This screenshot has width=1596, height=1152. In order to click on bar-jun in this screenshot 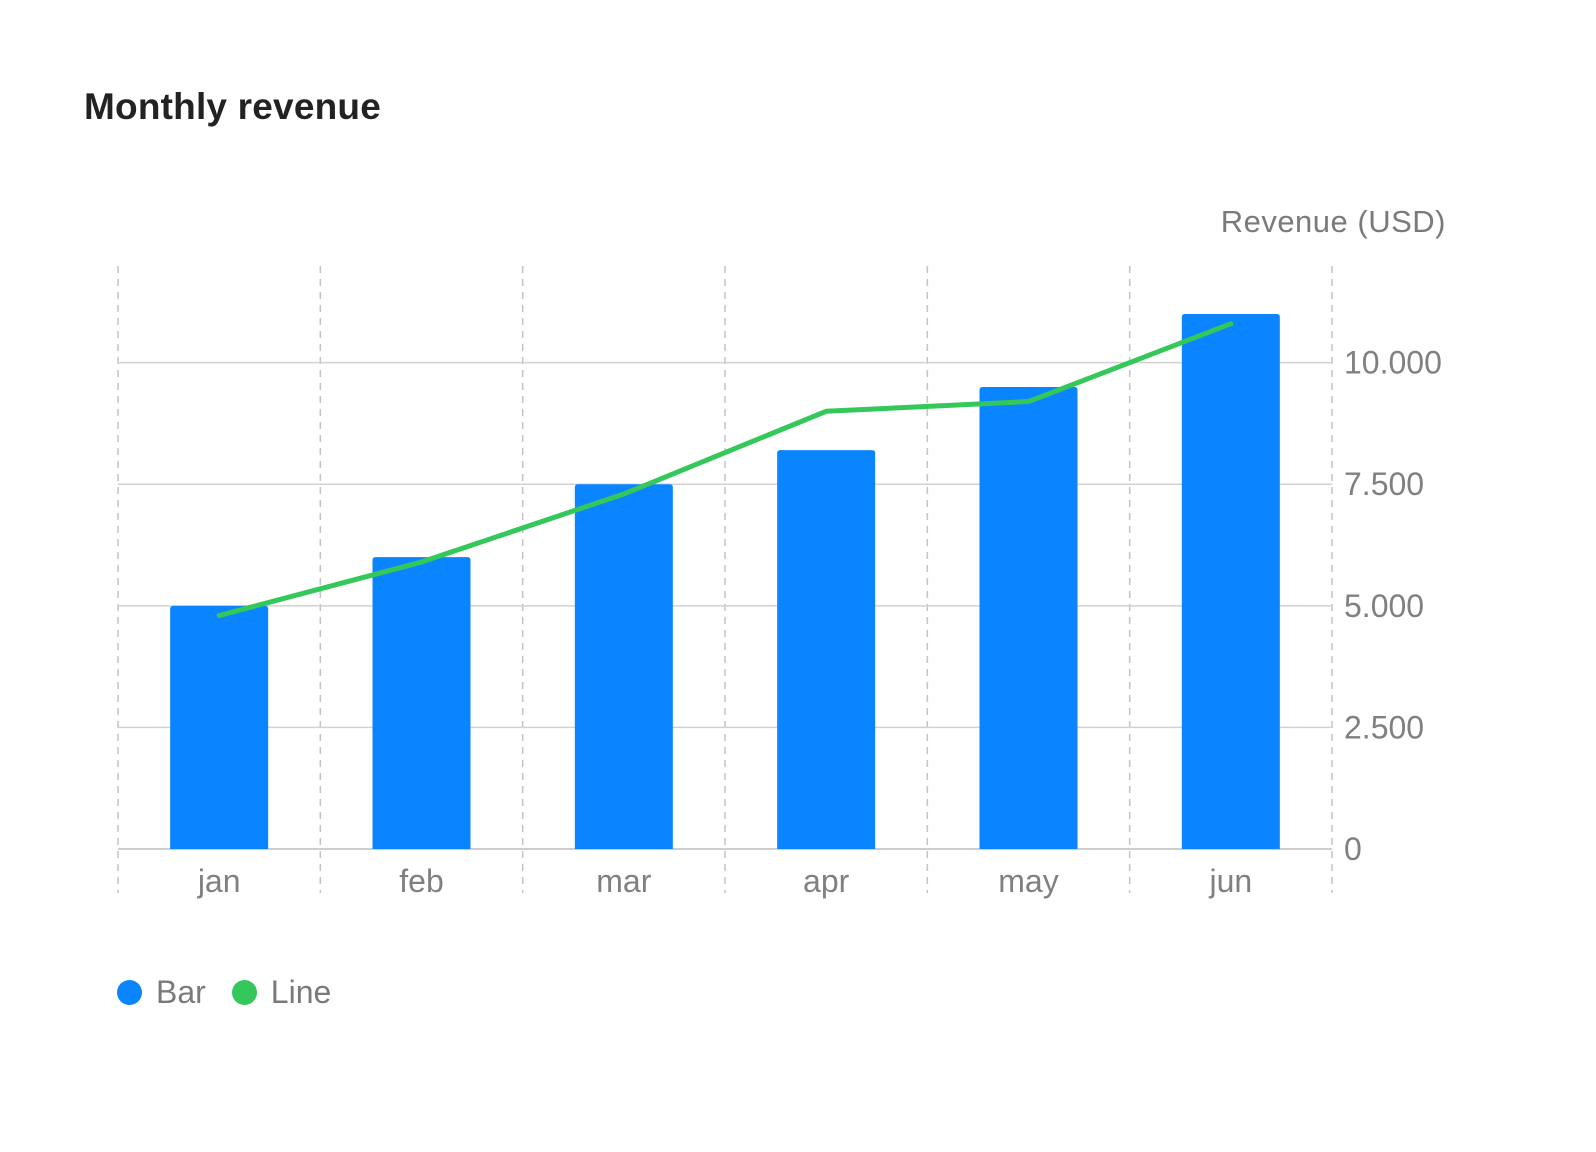, I will do `click(1230, 581)`.